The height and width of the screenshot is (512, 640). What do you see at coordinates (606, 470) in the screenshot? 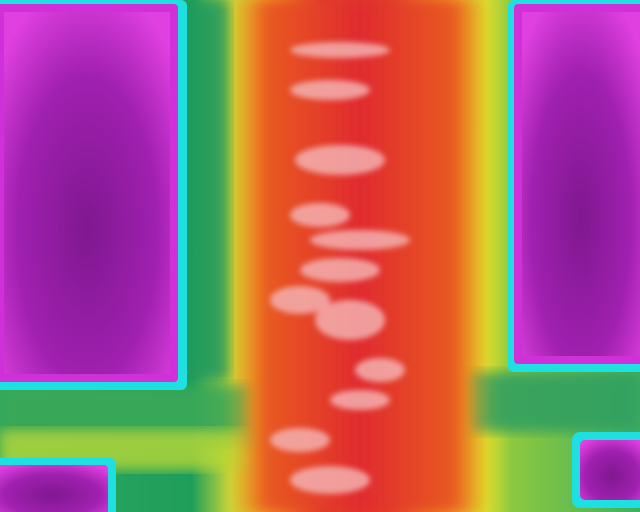
I see `window-bottom-right` at bounding box center [606, 470].